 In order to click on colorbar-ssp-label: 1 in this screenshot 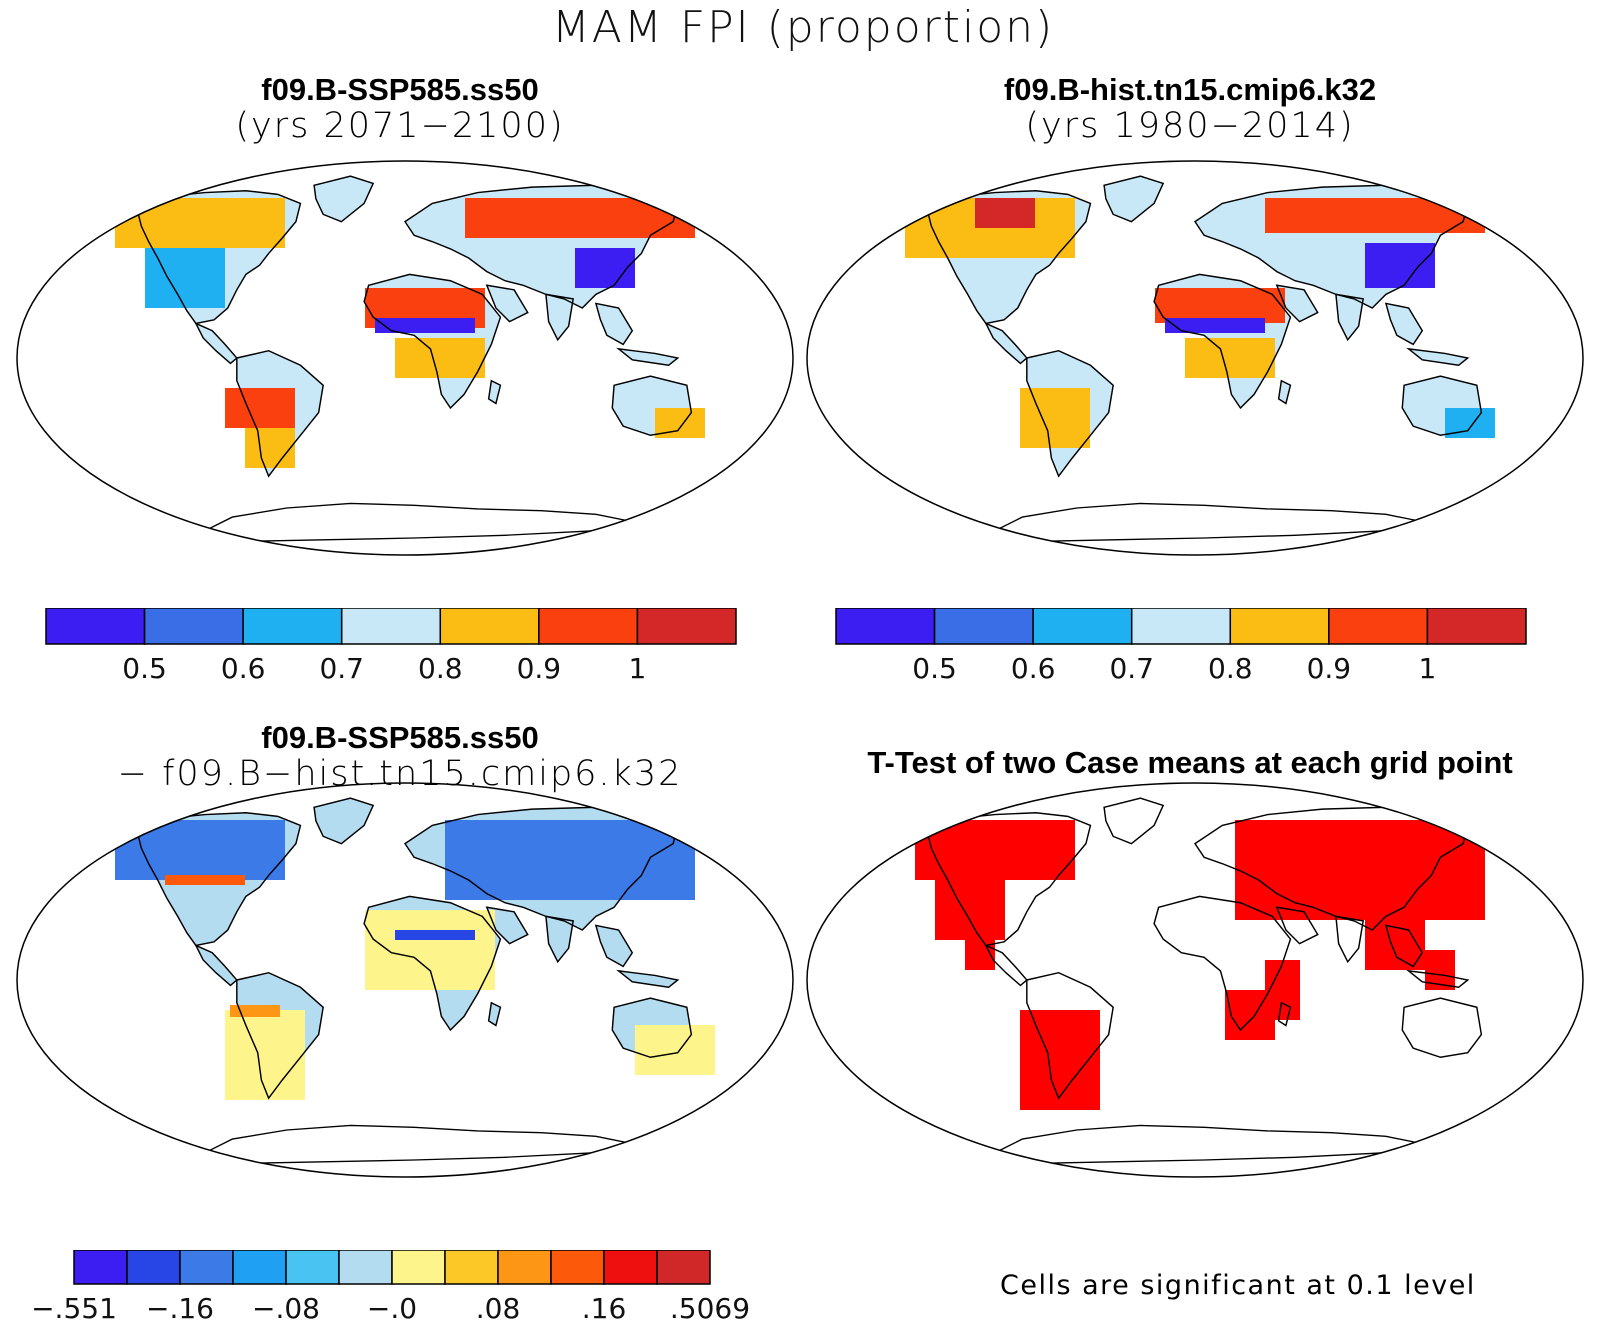, I will do `click(638, 668)`.